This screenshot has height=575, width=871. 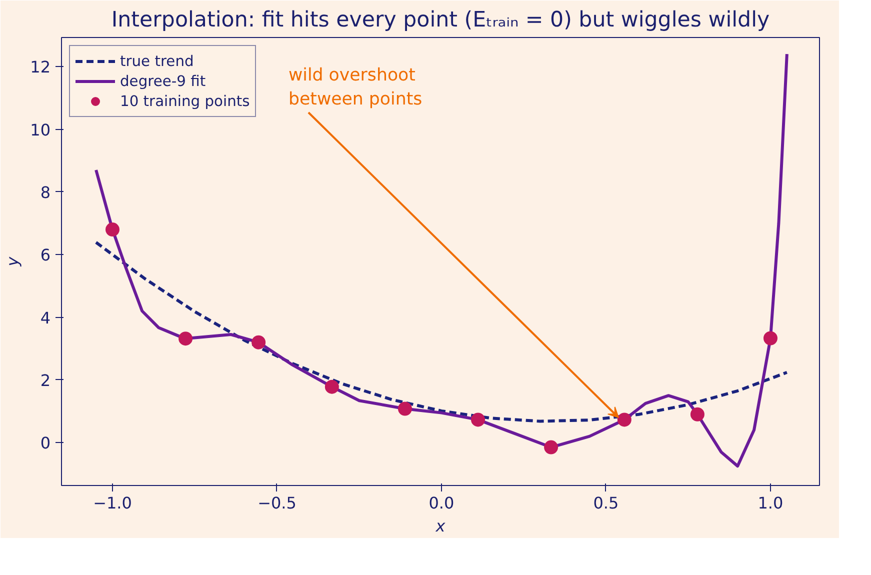 I want to click on y-tick-label: 4, so click(x=45, y=318).